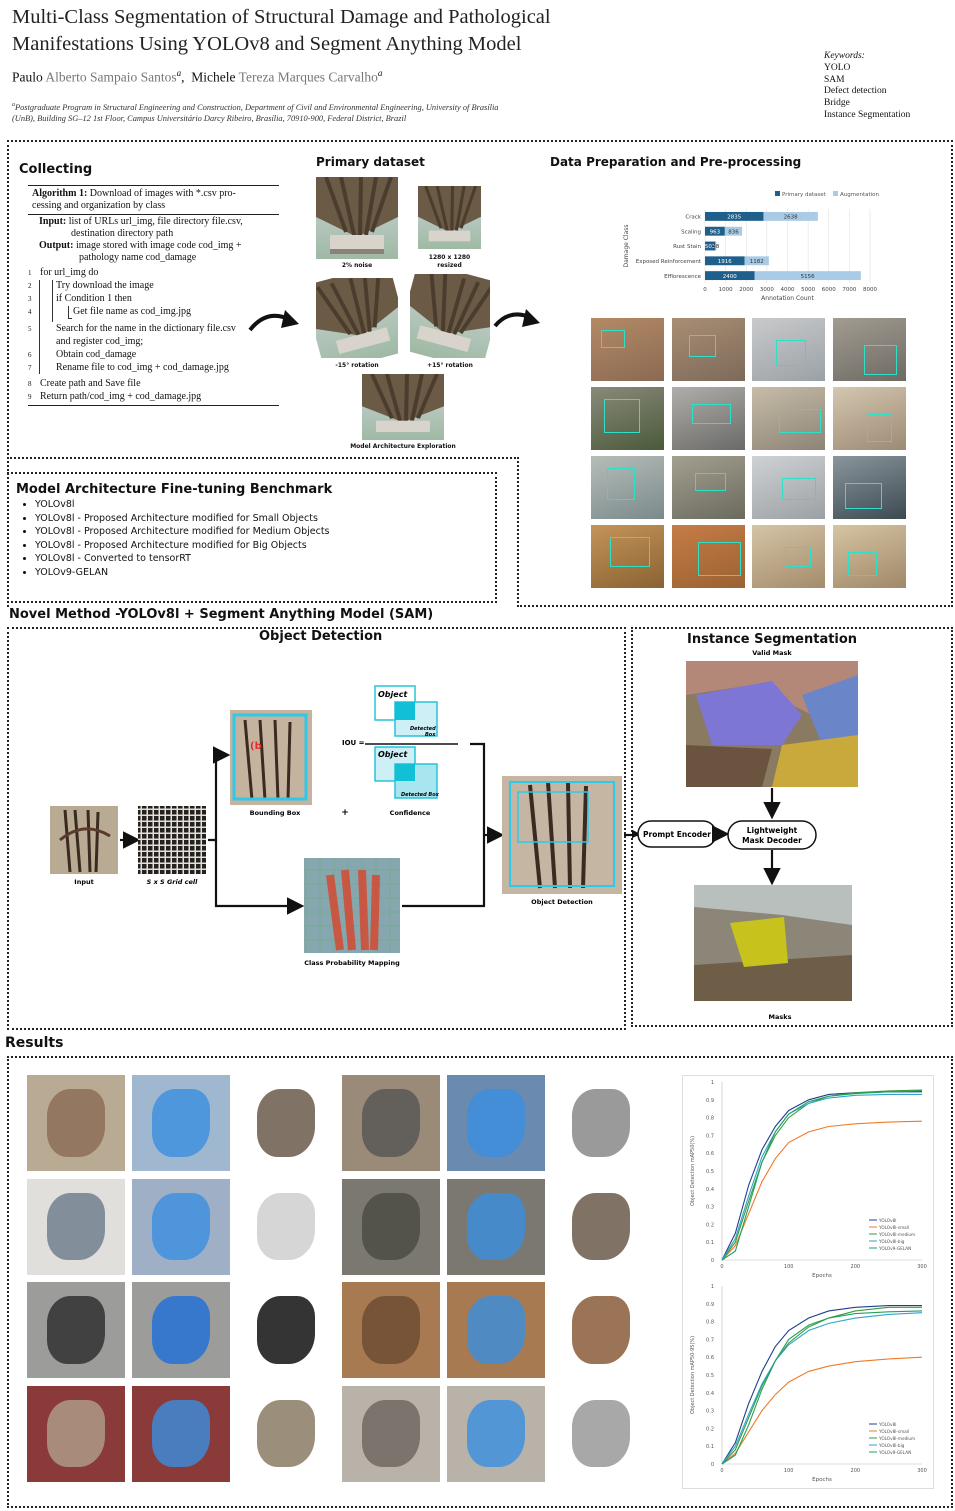 The width and height of the screenshot is (955, 1511). Describe the element at coordinates (273, 321) in the screenshot. I see `curved-arrow-icon` at that location.